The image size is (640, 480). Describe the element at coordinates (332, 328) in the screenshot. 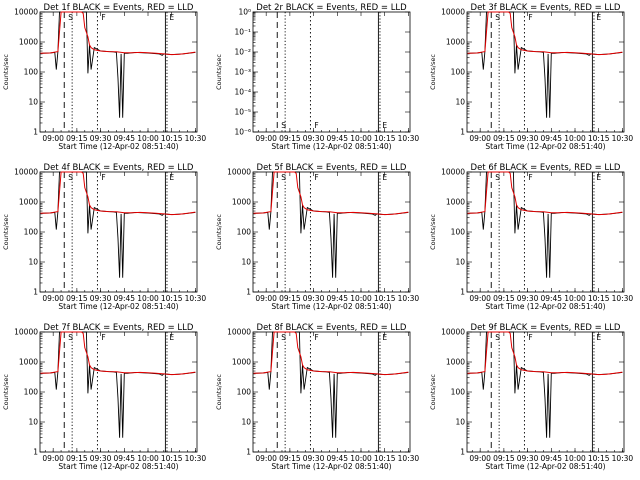

I see `panel-title: Det 8f BLACK = Events, RED = LLD` at that location.